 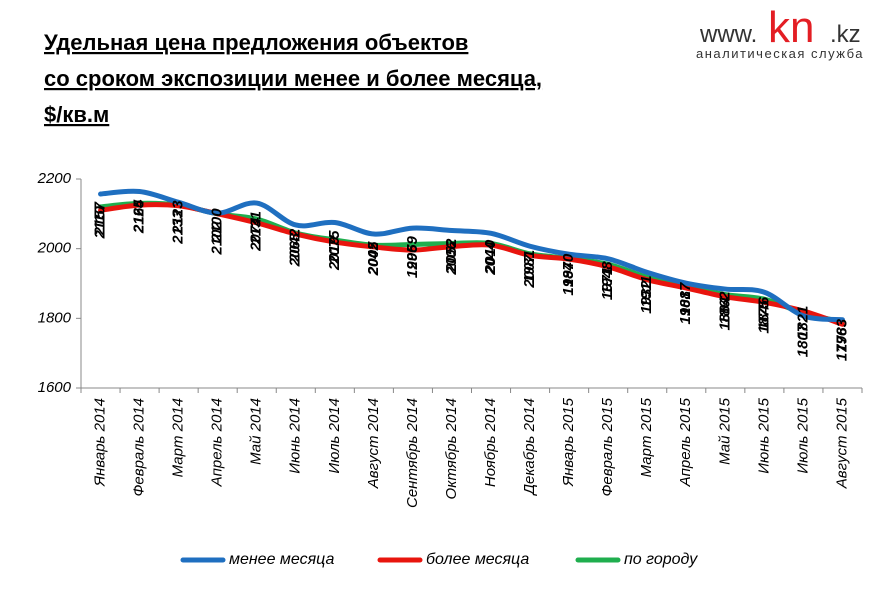 What do you see at coordinates (763, 317) in the screenshot?
I see `data-label: 1875` at bounding box center [763, 317].